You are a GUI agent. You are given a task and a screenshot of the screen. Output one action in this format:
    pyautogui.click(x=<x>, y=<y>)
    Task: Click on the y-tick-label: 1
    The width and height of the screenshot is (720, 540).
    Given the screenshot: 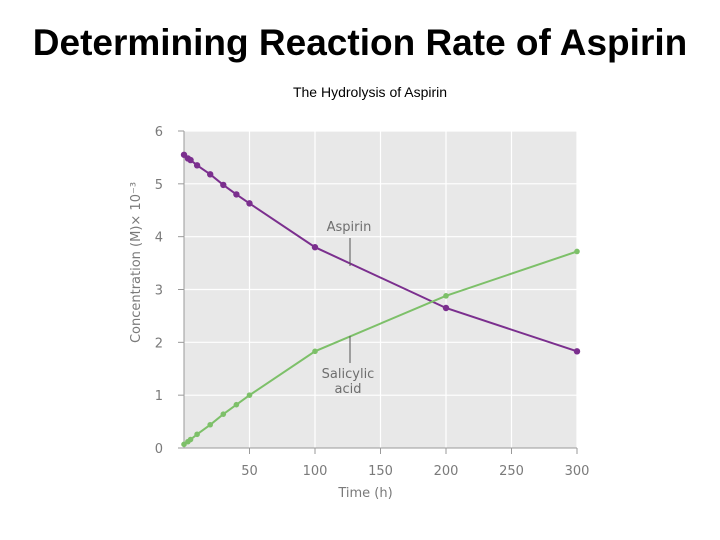 What is the action you would take?
    pyautogui.click(x=159, y=396)
    